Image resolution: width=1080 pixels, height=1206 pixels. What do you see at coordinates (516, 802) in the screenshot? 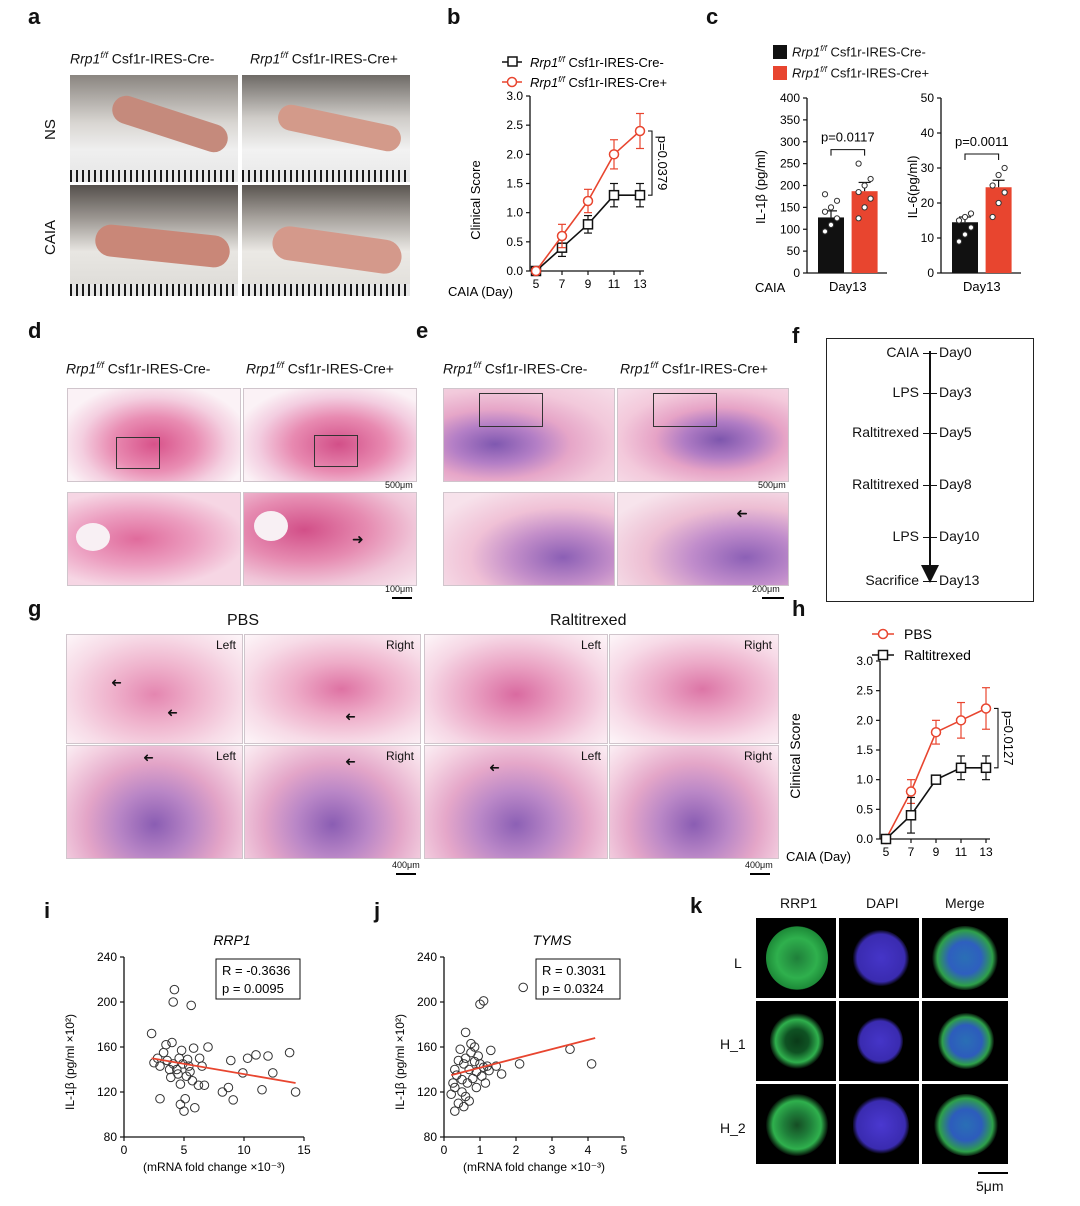
I see `he-g-ralt-2-left: Left ➜` at bounding box center [516, 802].